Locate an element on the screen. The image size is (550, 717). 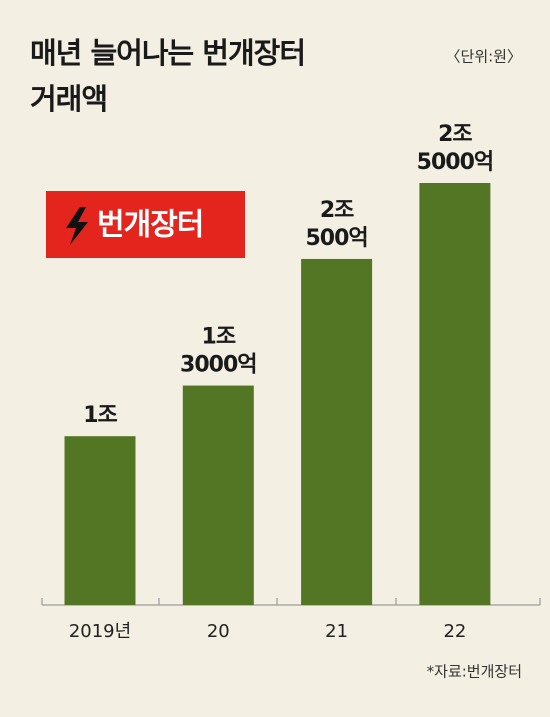
logo-box: 번개장터 is located at coordinates (145, 224).